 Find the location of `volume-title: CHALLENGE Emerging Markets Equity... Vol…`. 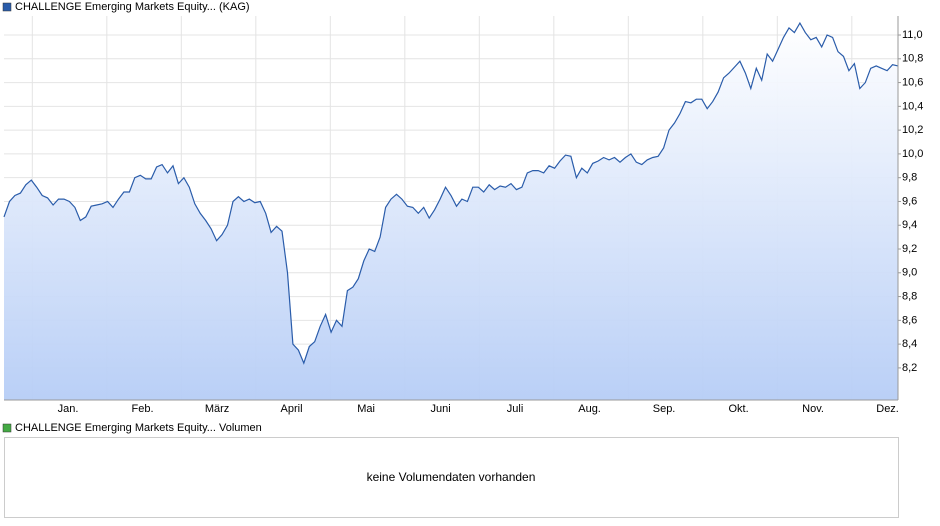

volume-title: CHALLENGE Emerging Markets Equity... Vol… is located at coordinates (138, 428).